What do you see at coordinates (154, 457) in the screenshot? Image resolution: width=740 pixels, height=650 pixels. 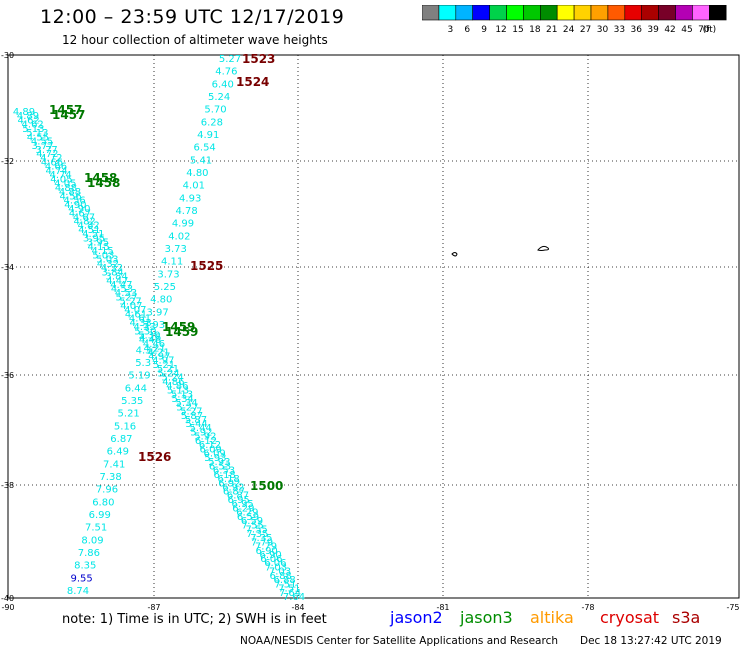 I see `pass-time-label: 1526` at bounding box center [154, 457].